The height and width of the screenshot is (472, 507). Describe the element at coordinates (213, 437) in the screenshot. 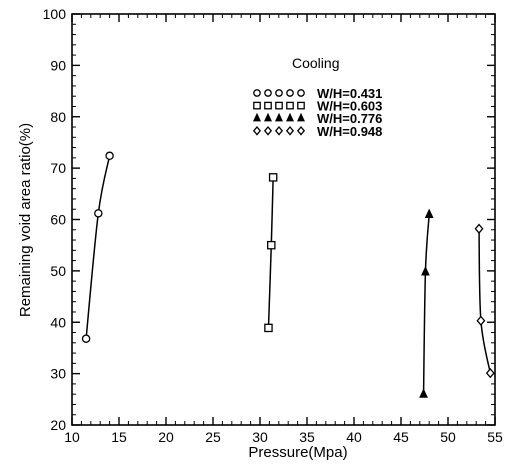

I see `x-tick-label: 25` at that location.